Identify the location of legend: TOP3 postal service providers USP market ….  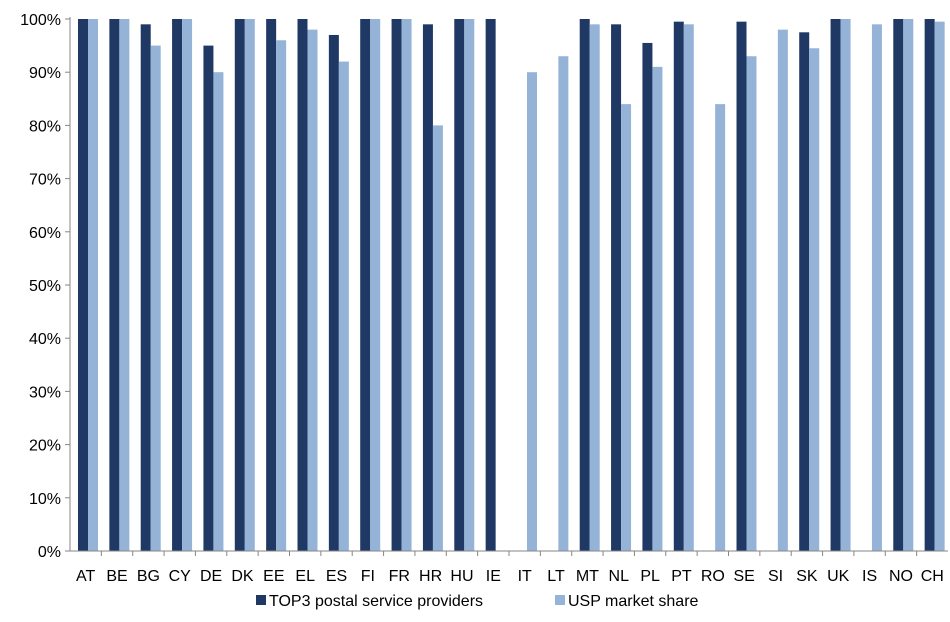
(477, 601).